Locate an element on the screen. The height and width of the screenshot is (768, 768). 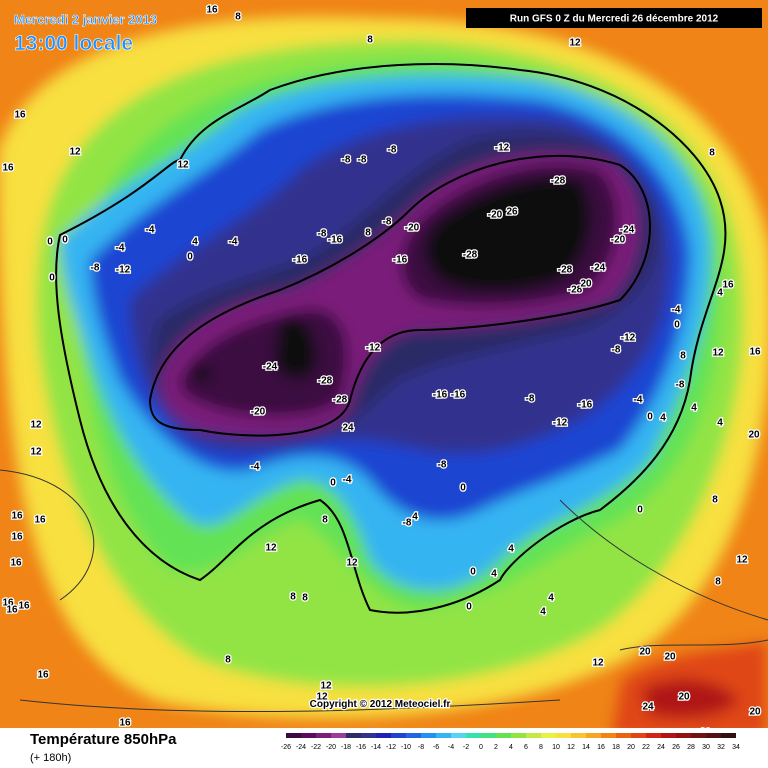
colorbar-tick-label: 12 is located at coordinates (571, 747).